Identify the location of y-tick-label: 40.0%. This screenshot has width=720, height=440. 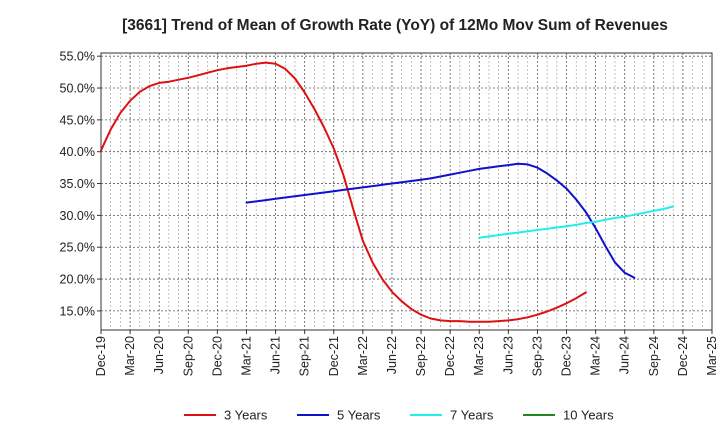
(77, 152).